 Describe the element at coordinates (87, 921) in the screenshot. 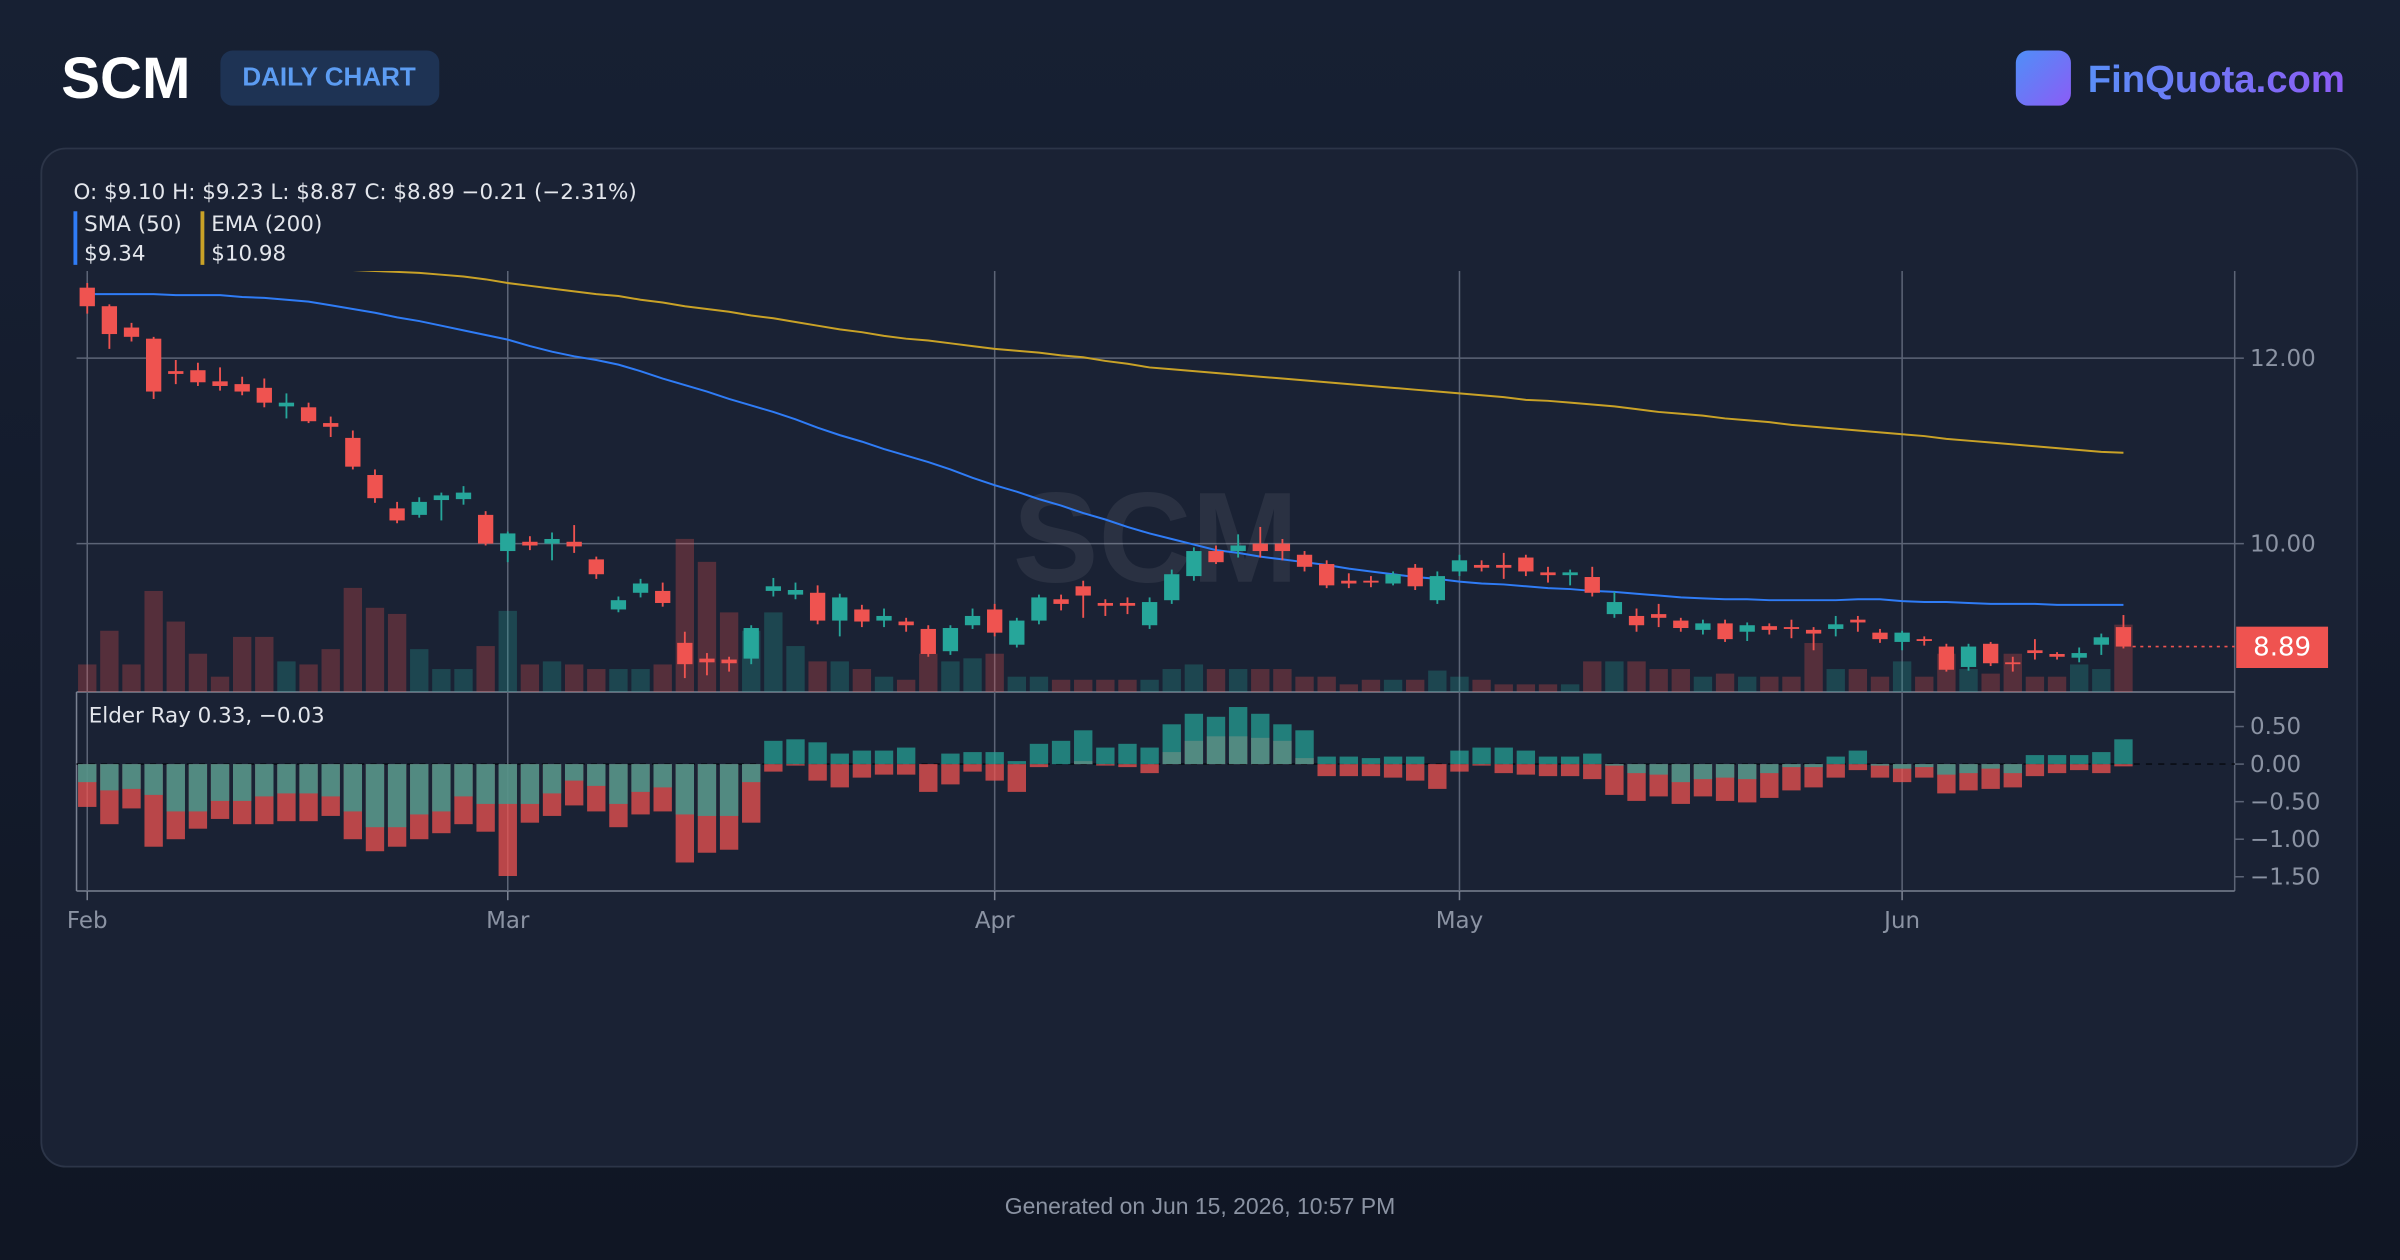

I see `x-tick-label: Feb` at that location.